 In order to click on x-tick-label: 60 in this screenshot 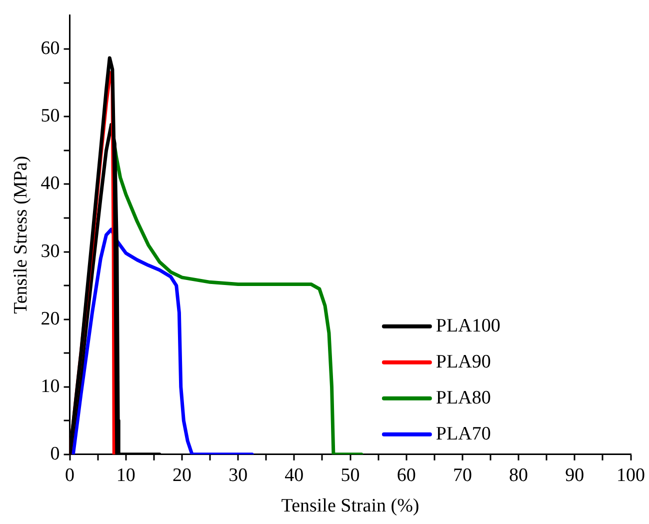, I will do `click(406, 475)`.